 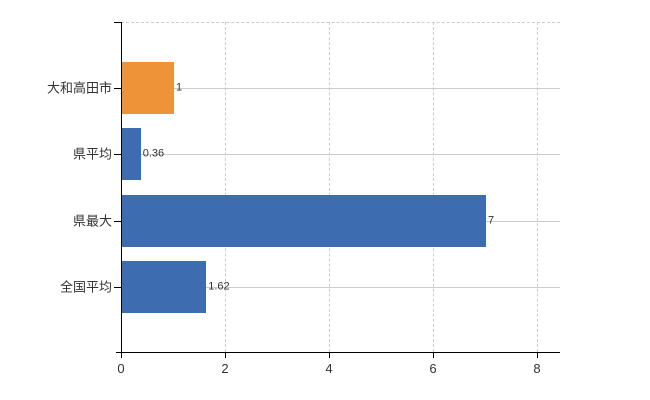 What do you see at coordinates (121, 368) in the screenshot?
I see `x-tick-label: 0` at bounding box center [121, 368].